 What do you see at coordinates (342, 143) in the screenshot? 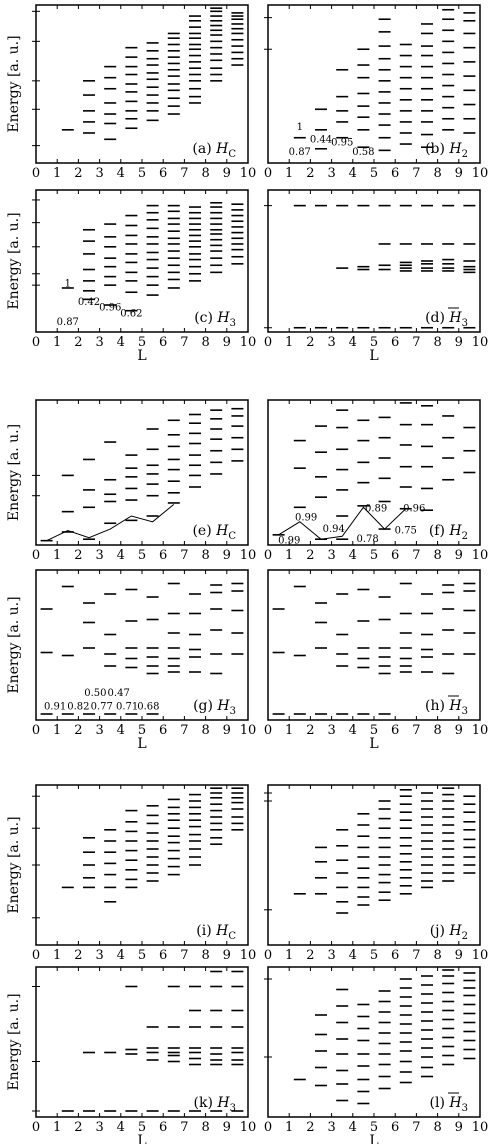
I see `overlap-annotation: 0.95` at bounding box center [342, 143].